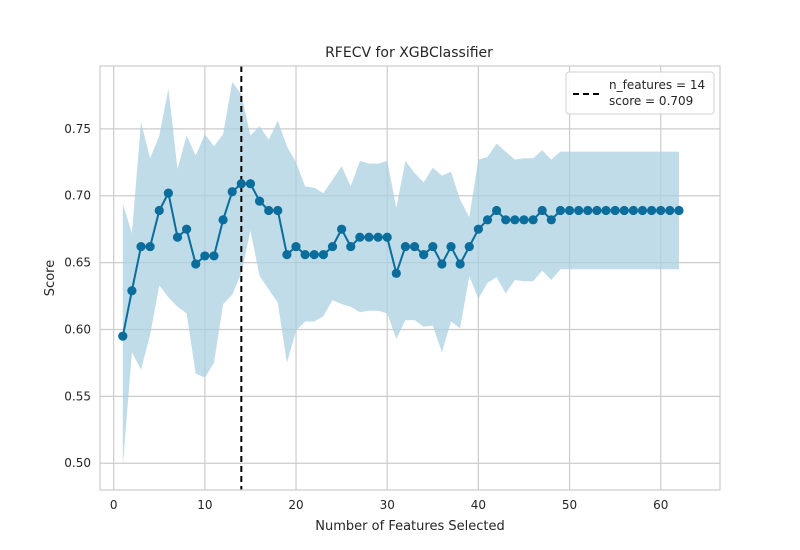 The width and height of the screenshot is (800, 550). What do you see at coordinates (295, 505) in the screenshot?
I see `x-tick-label: 20` at bounding box center [295, 505].